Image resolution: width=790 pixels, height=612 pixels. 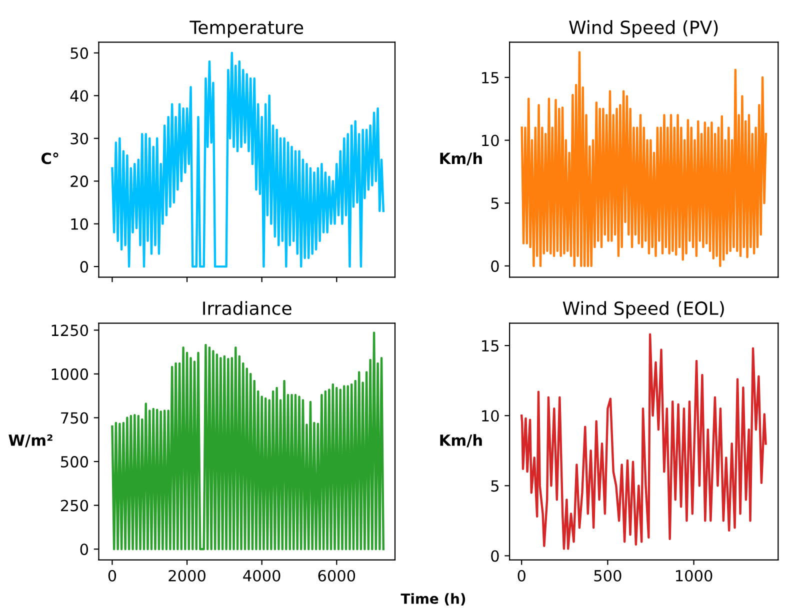 What do you see at coordinates (79, 138) in the screenshot?
I see `y-tick-label: 30` at bounding box center [79, 138].